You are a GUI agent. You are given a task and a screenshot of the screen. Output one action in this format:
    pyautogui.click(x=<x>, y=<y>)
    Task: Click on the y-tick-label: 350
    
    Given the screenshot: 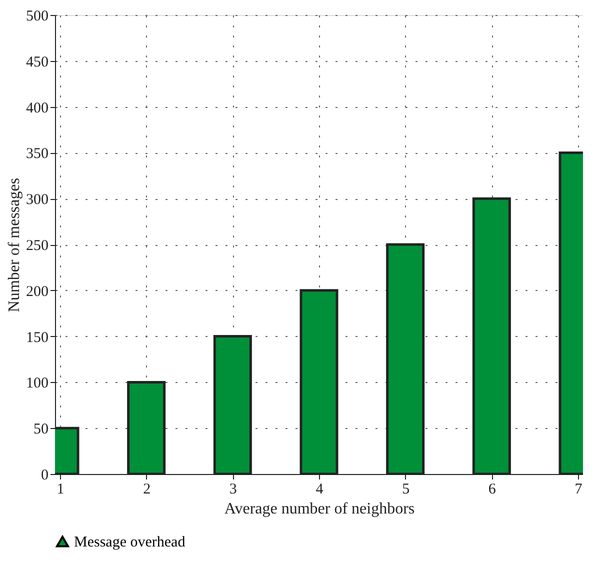 What is the action you would take?
    pyautogui.click(x=37, y=154)
    